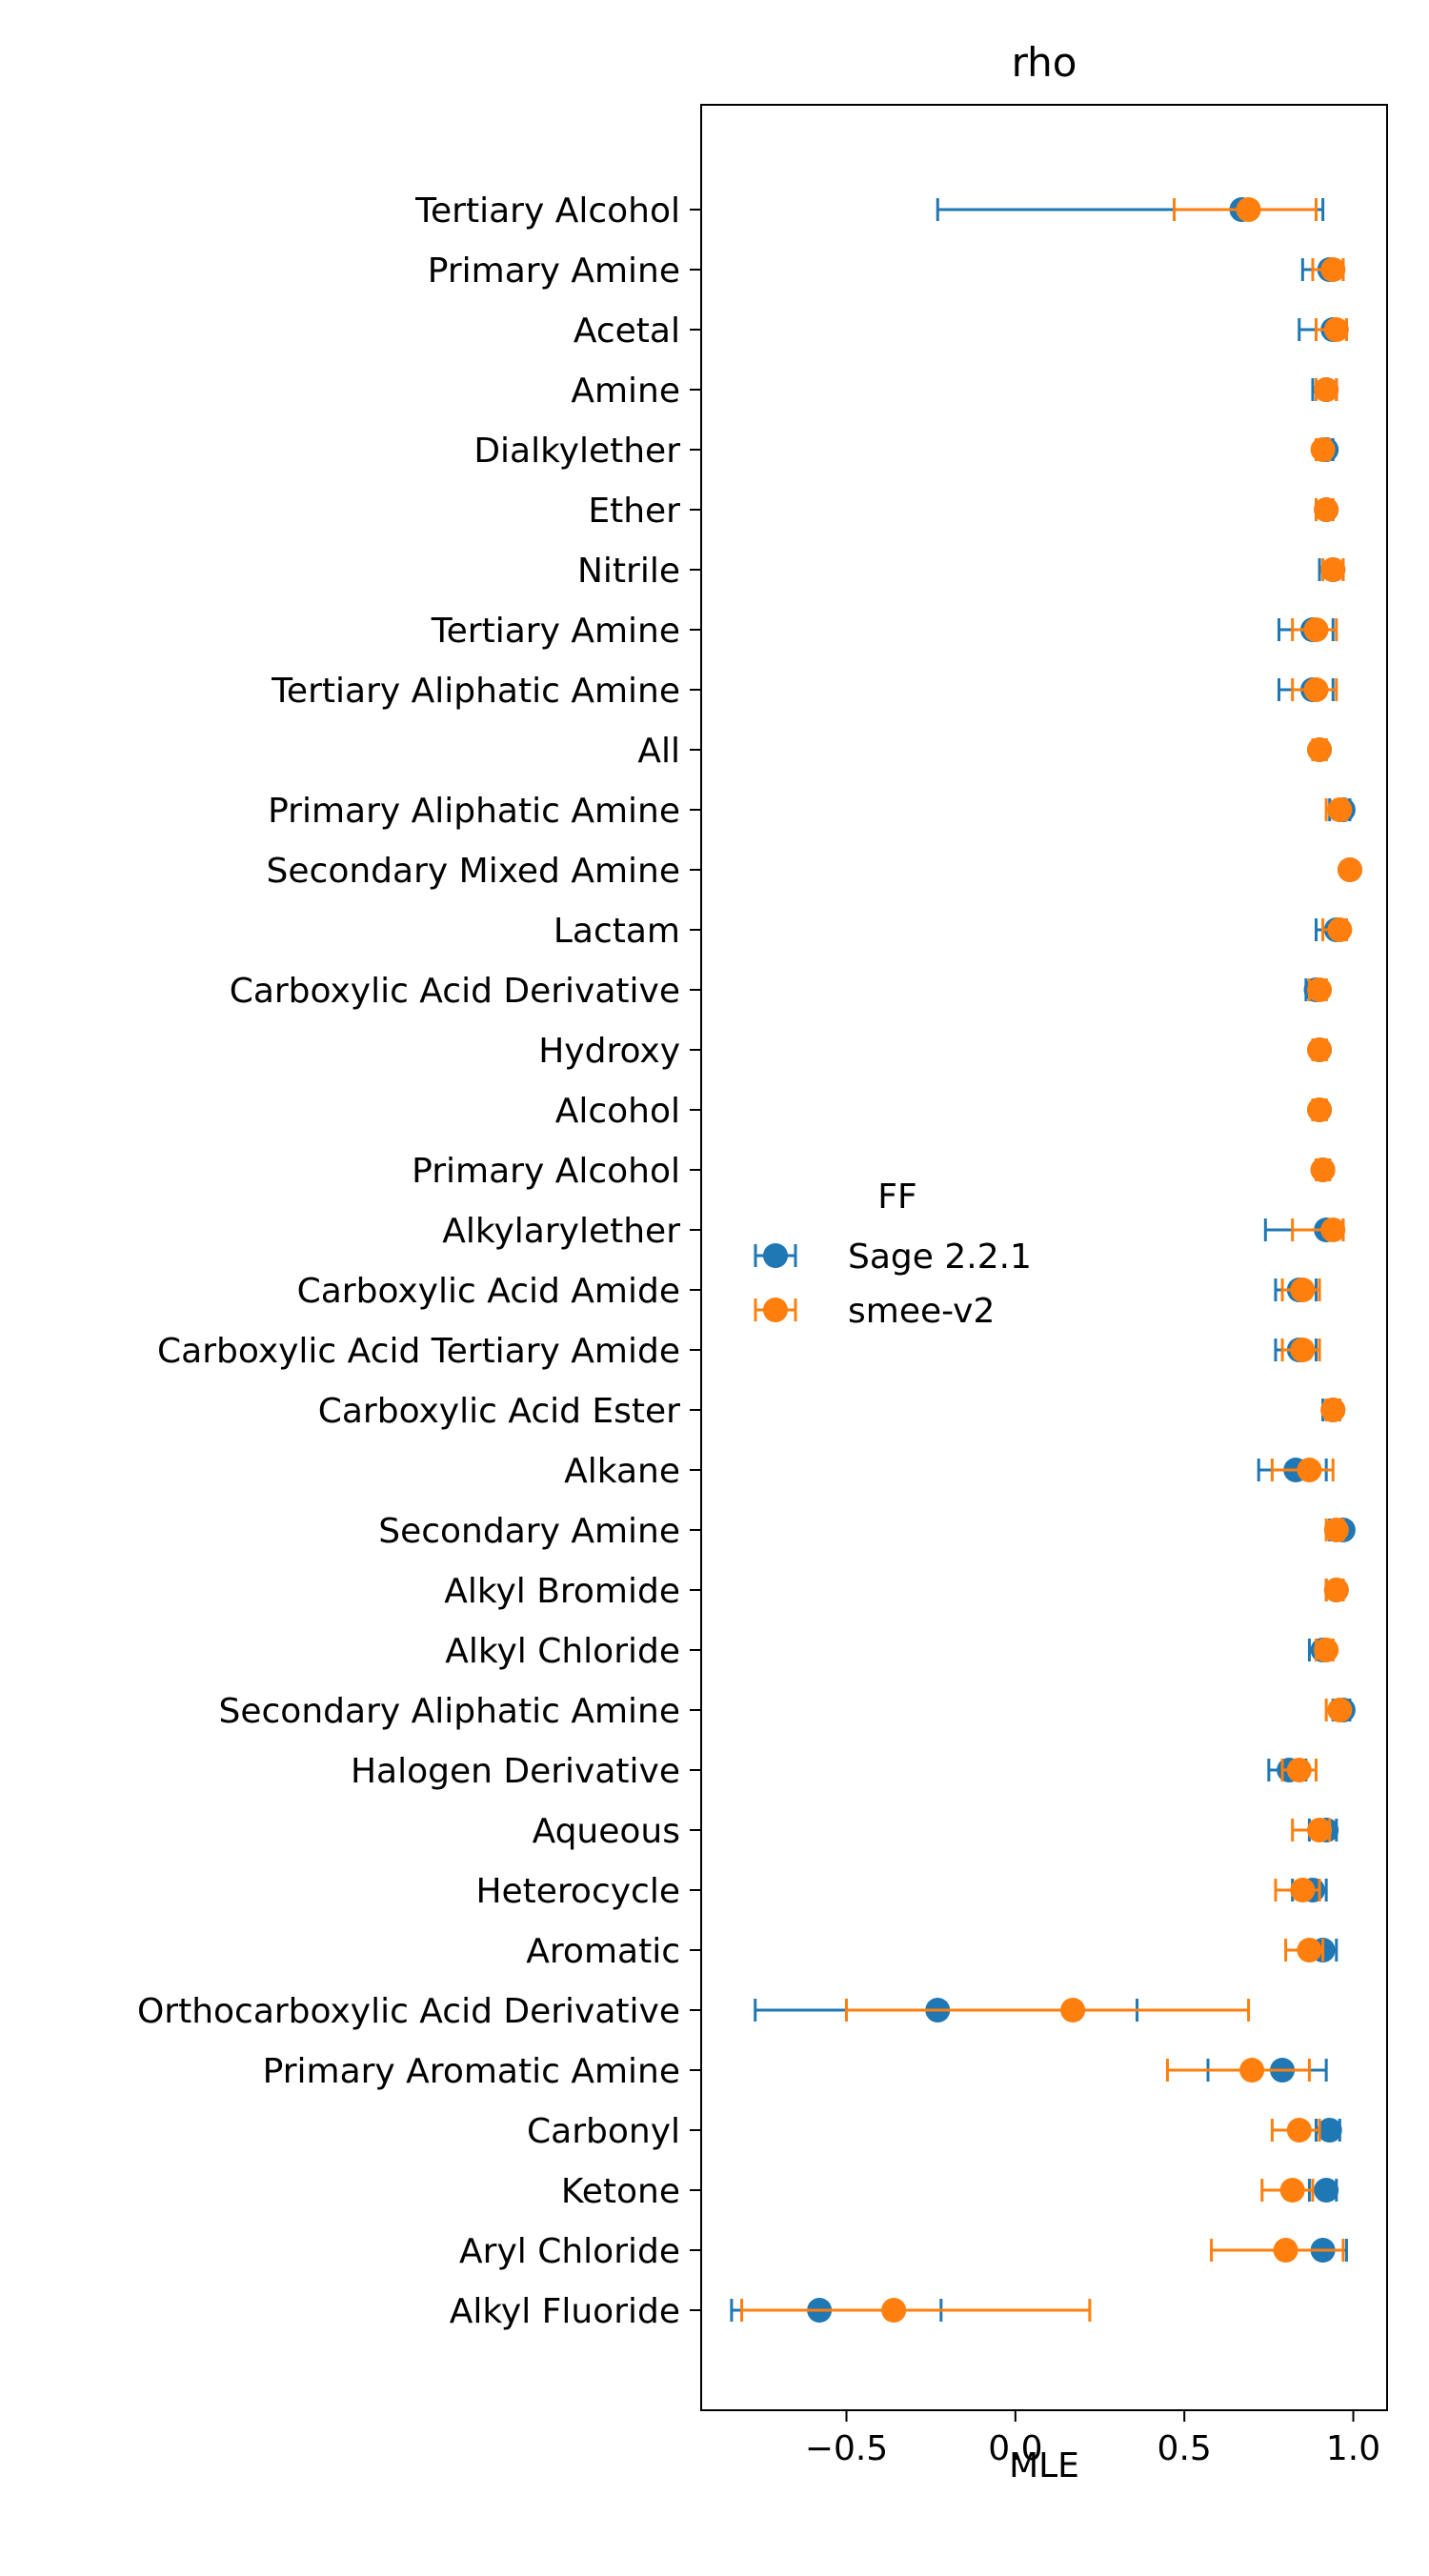 The image size is (1429, 2576). Describe the element at coordinates (473, 871) in the screenshot. I see `y-tick-label: Secondary Mixed Amine` at that location.